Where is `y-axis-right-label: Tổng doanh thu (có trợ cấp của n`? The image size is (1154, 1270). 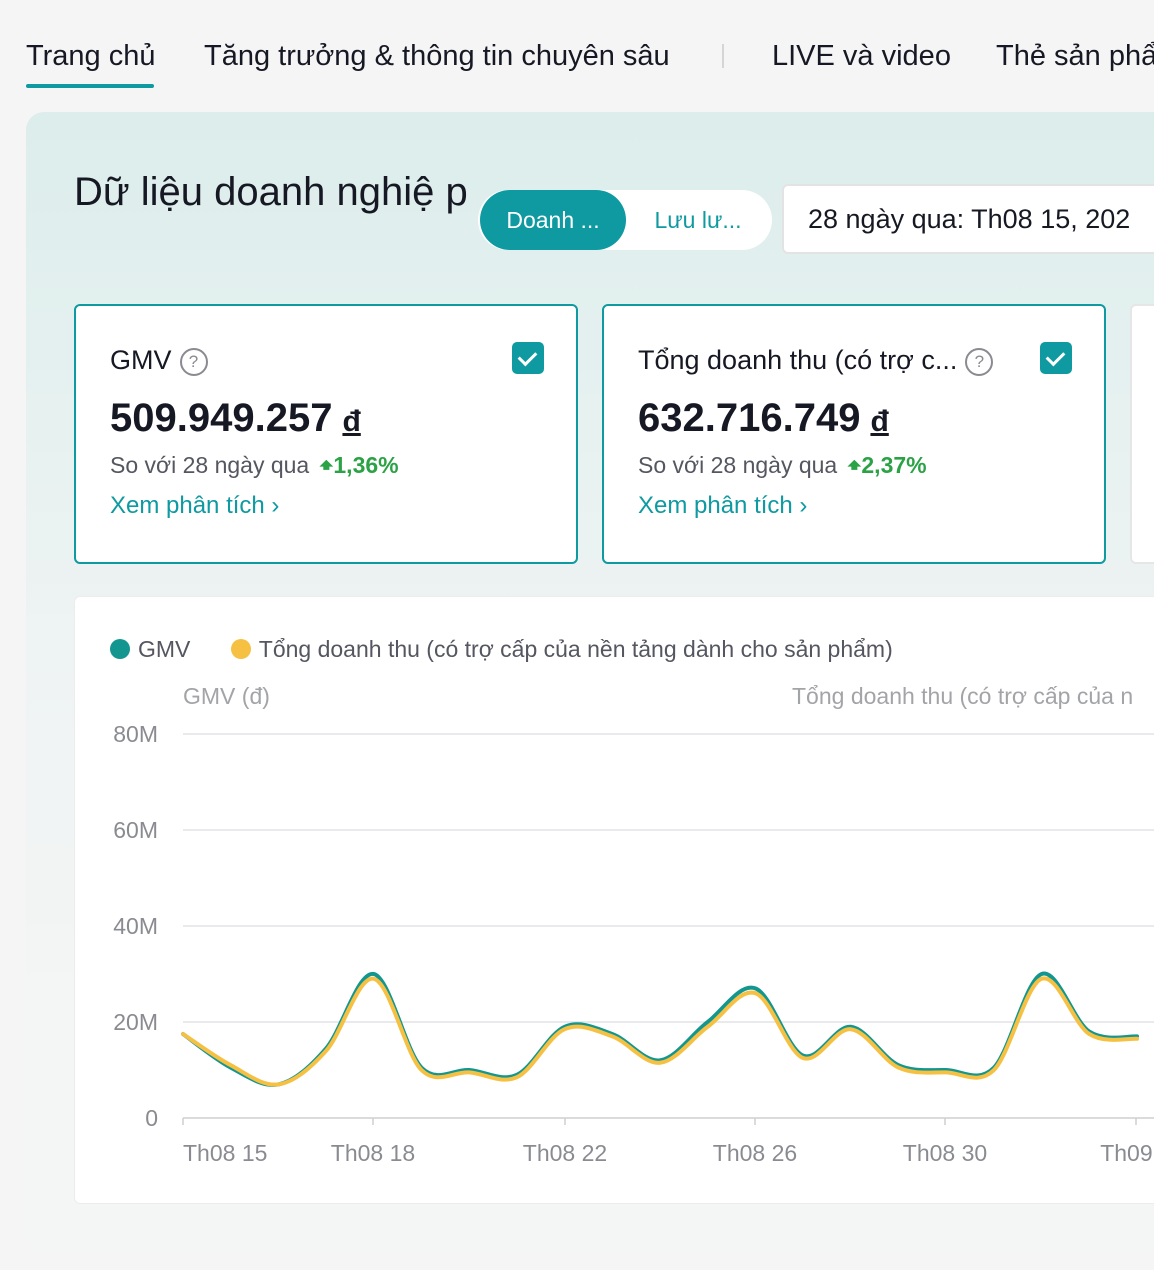
y-axis-right-label: Tổng doanh thu (có trợ cấp của n is located at coordinates (962, 696).